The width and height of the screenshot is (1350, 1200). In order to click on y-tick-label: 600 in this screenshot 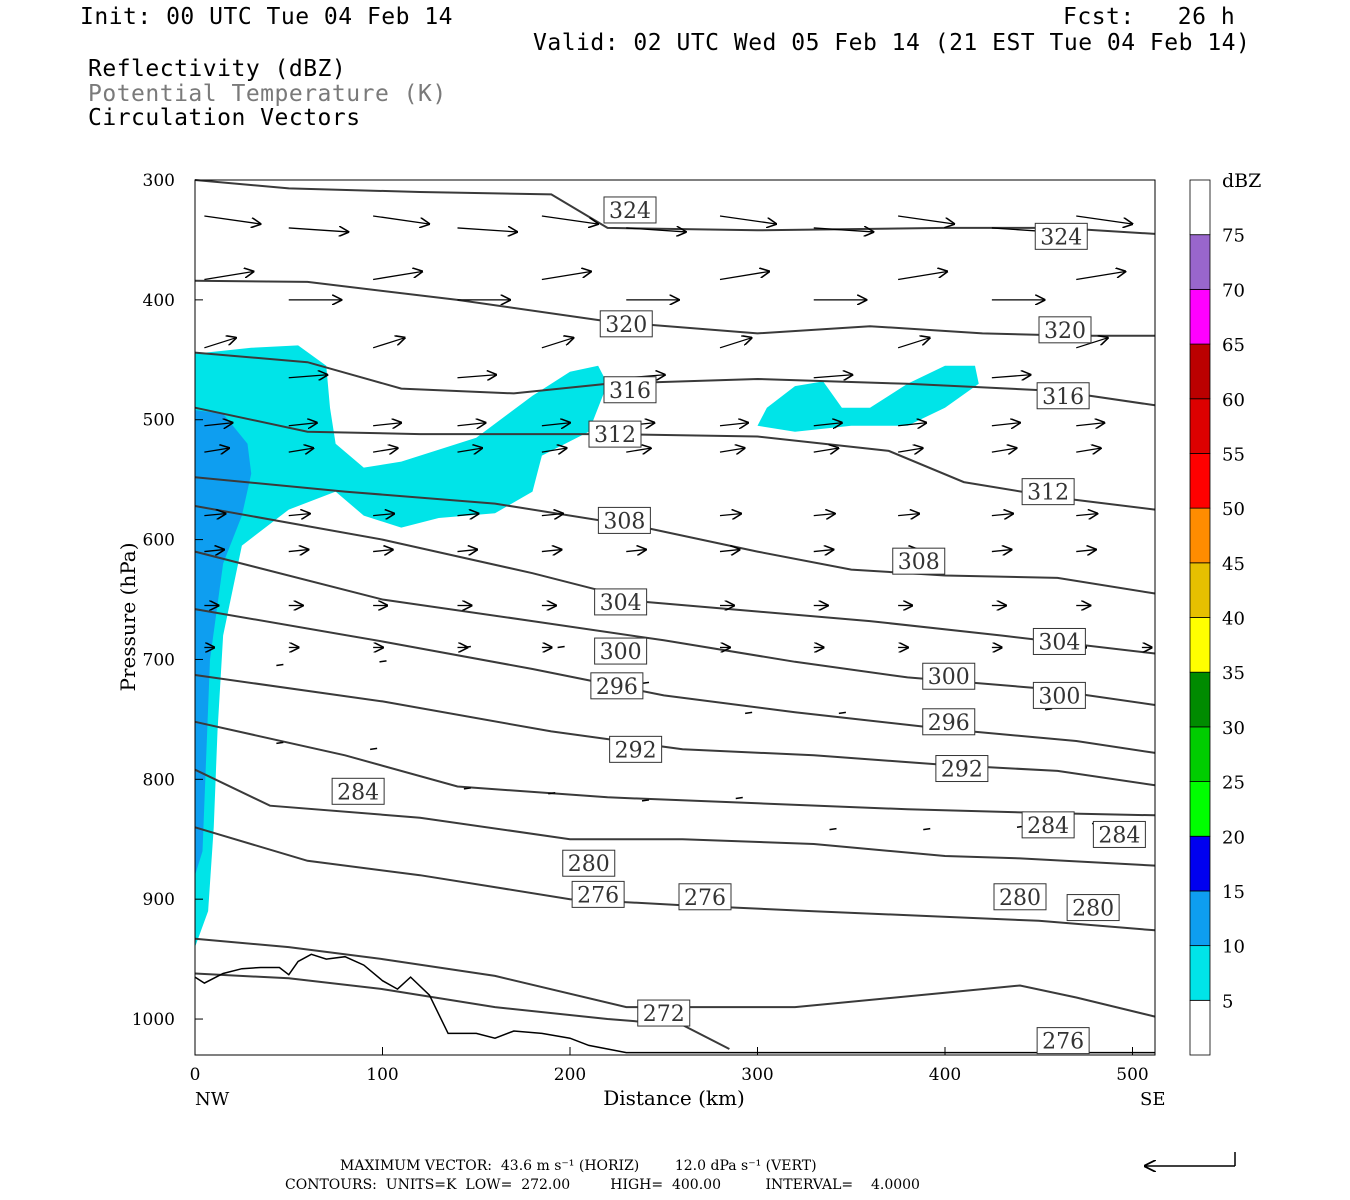, I will do `click(159, 541)`.